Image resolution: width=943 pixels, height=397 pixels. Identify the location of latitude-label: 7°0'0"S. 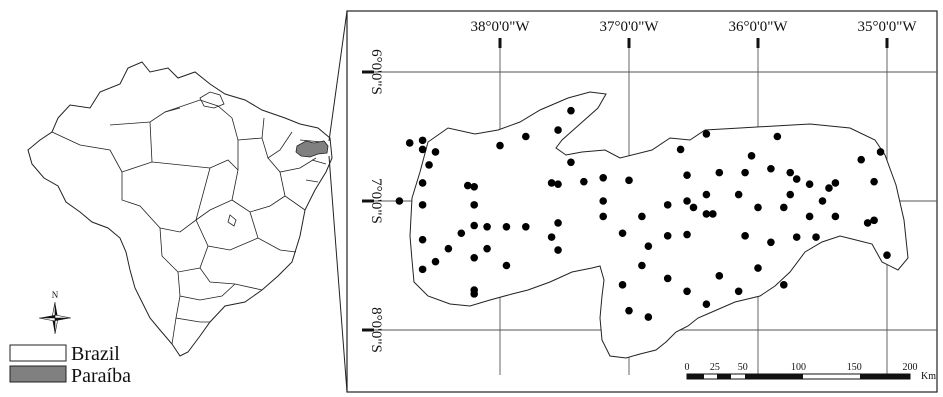
(376, 201).